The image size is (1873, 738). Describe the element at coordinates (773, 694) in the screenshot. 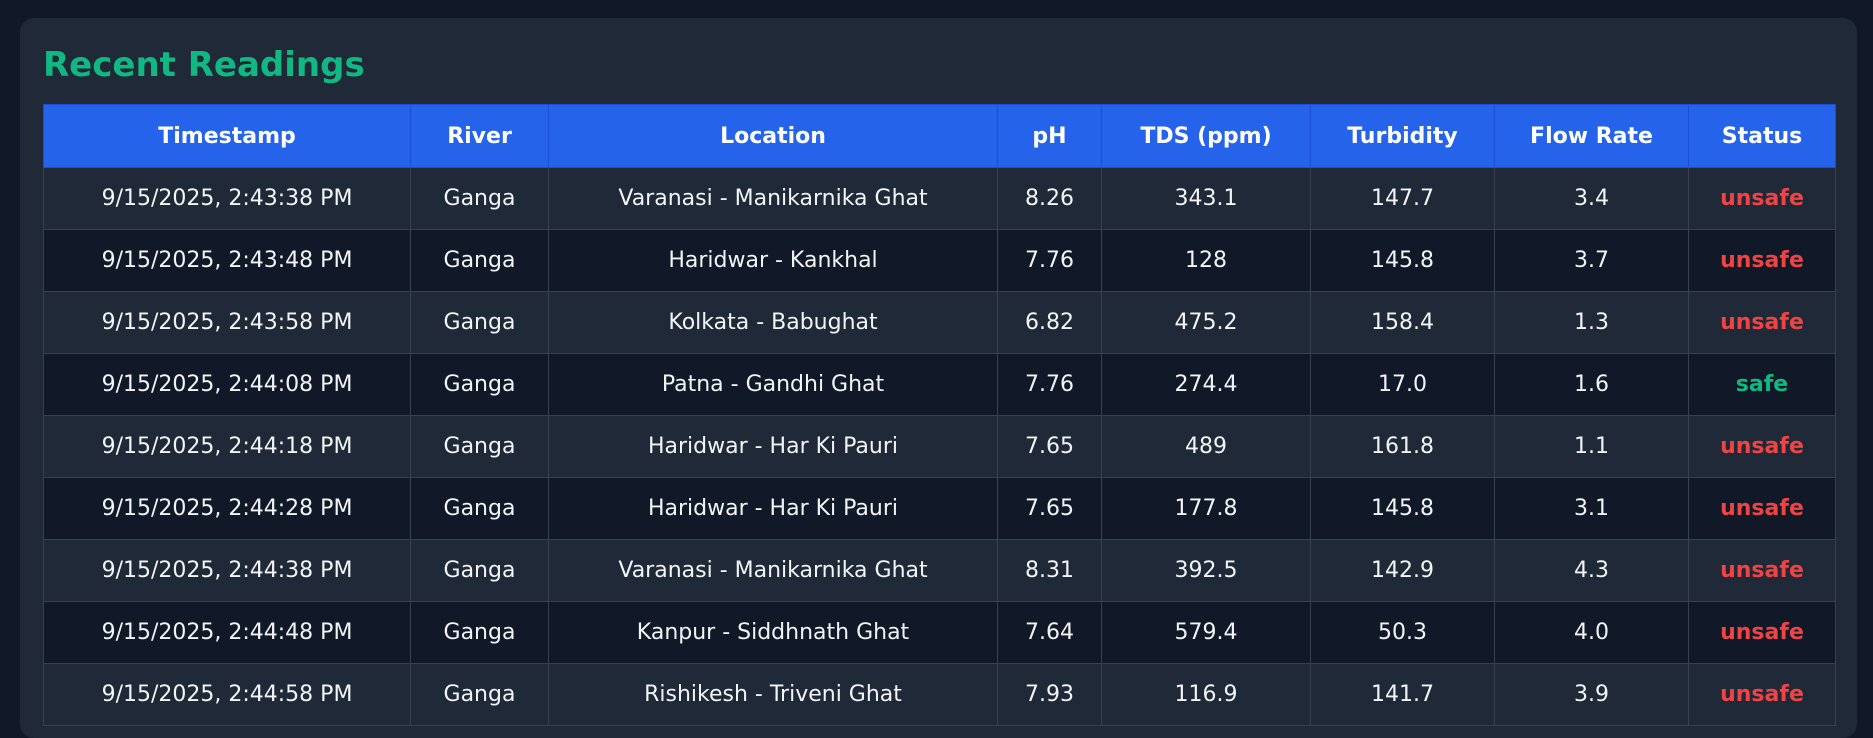

I see `cell-location: Rishikesh - Triveni Ghat` at that location.